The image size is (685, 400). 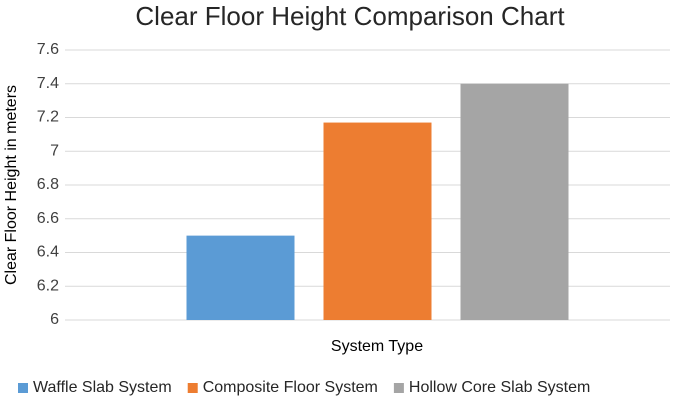 What do you see at coordinates (11, 185) in the screenshot?
I see `y-axis-title: Clear Floor Height in meters` at bounding box center [11, 185].